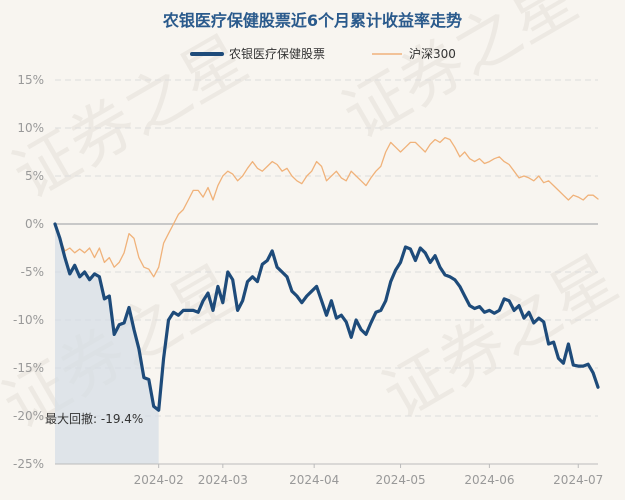 The height and width of the screenshot is (500, 625). Describe the element at coordinates (400, 480) in the screenshot. I see `x-tick-label: 2024-05` at that location.